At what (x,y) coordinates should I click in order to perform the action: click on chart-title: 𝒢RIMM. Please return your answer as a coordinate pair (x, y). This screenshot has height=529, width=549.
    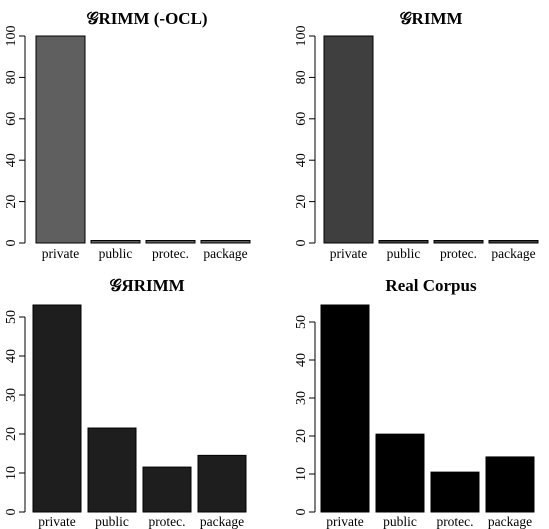
    Looking at the image, I should click on (430, 18).